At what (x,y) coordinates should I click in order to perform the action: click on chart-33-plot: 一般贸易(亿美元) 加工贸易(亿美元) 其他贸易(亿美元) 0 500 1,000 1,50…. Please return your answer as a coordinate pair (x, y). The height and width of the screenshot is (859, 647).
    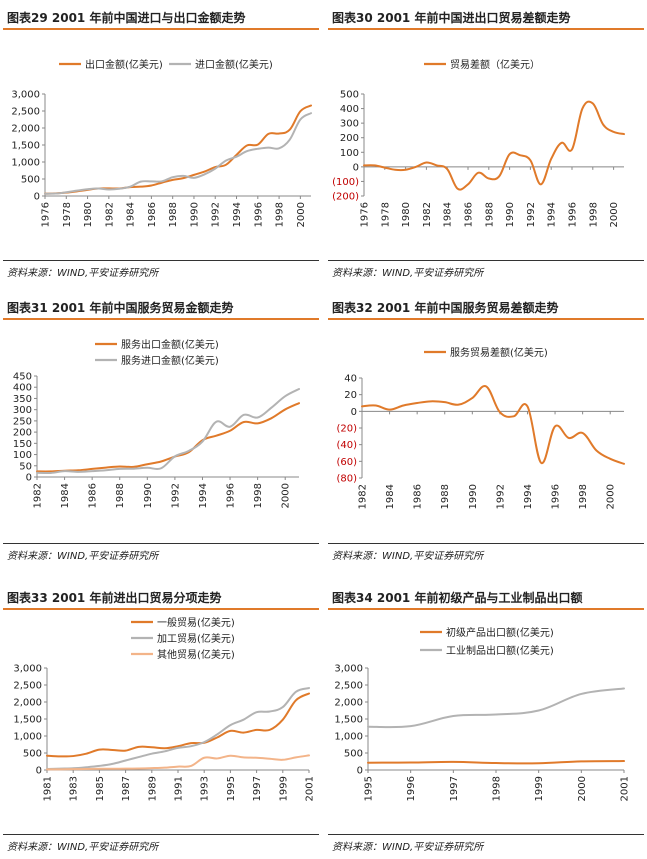
    Looking at the image, I should click on (164, 708).